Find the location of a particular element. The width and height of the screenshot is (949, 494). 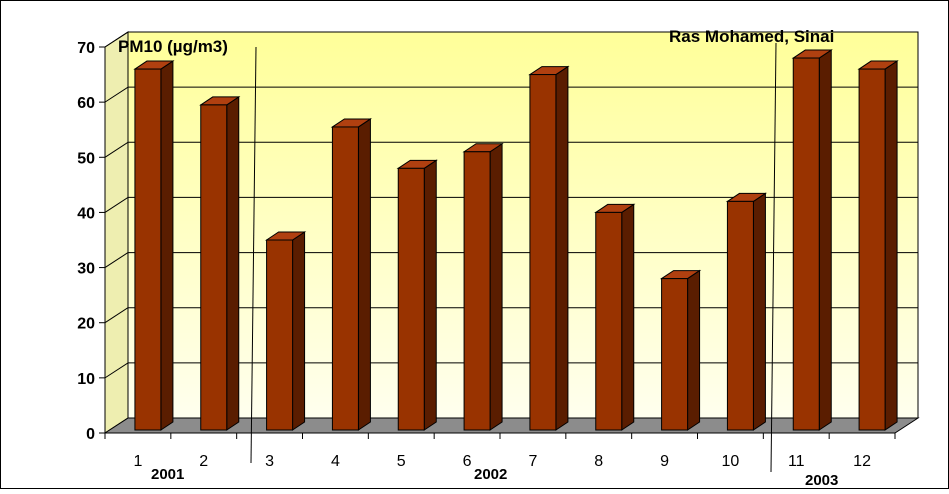

side-wall is located at coordinates (116, 232).